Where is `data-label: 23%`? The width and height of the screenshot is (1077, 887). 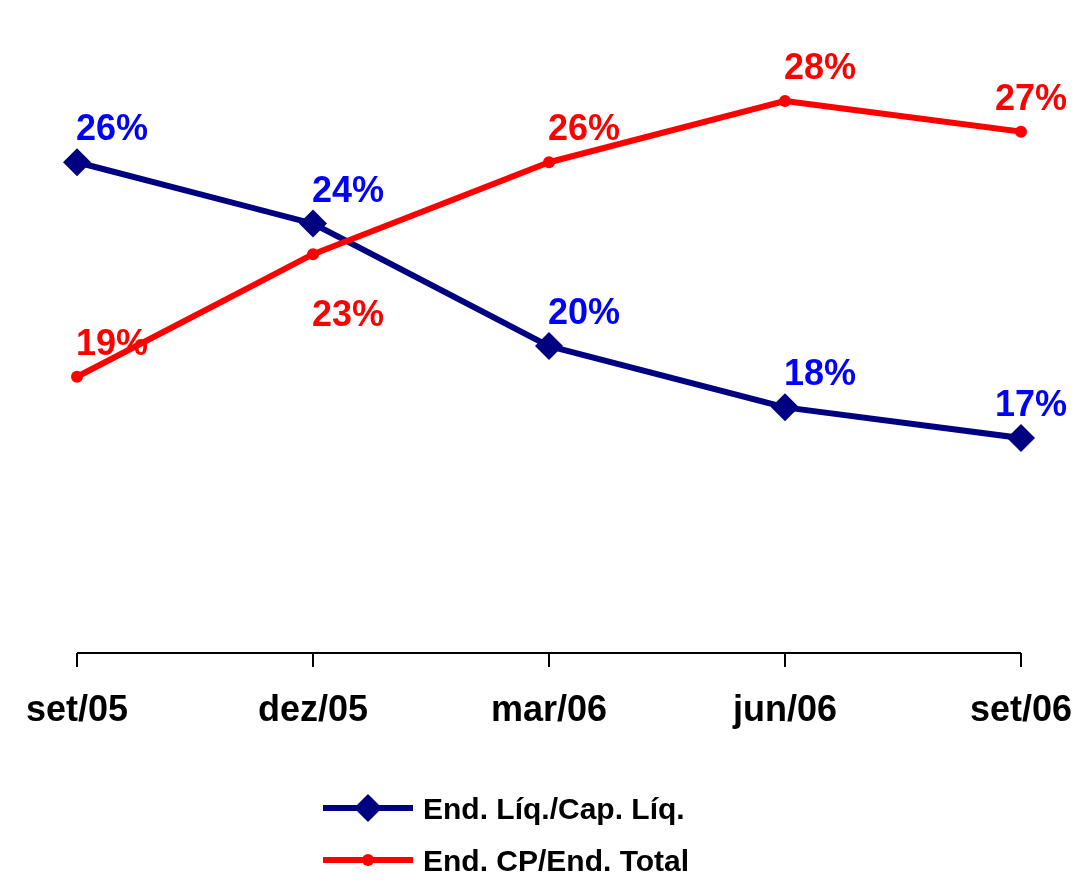
data-label: 23% is located at coordinates (348, 314).